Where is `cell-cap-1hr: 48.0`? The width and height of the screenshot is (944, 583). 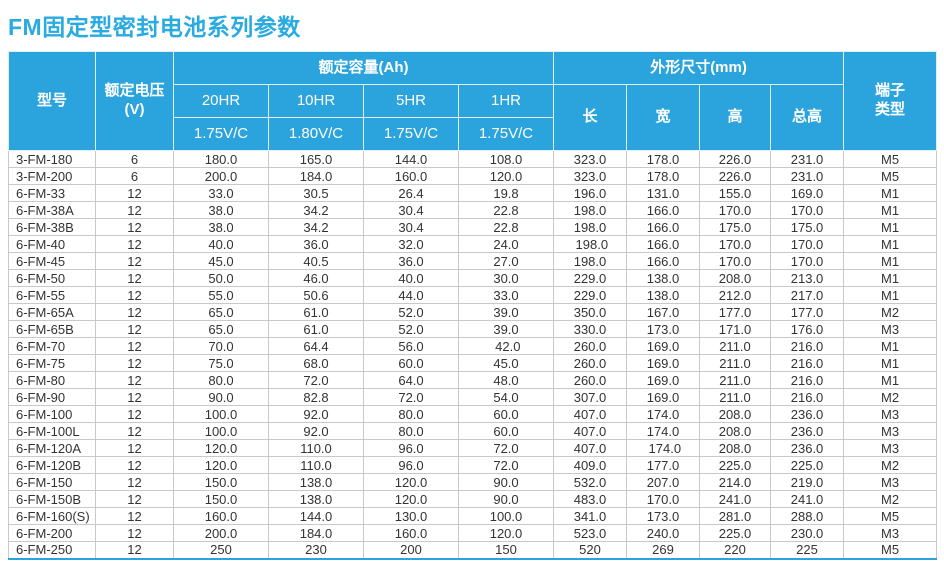 cell-cap-1hr: 48.0 is located at coordinates (506, 380).